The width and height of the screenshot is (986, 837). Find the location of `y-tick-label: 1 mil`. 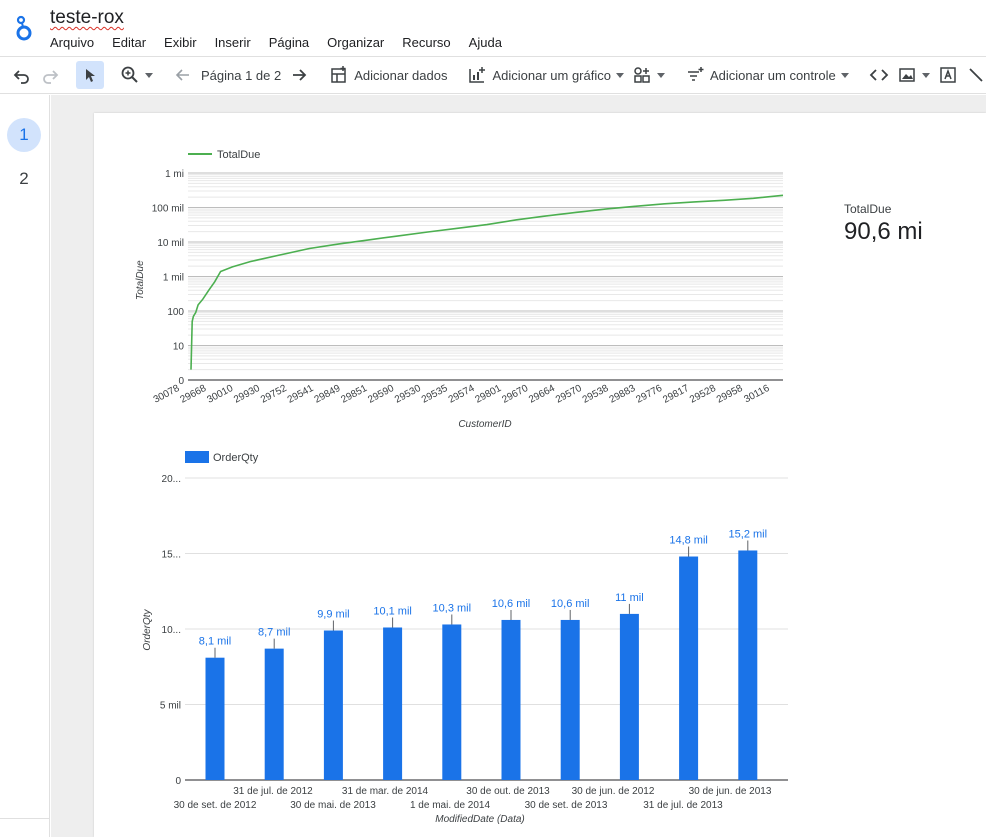

y-tick-label: 1 mil is located at coordinates (173, 278).